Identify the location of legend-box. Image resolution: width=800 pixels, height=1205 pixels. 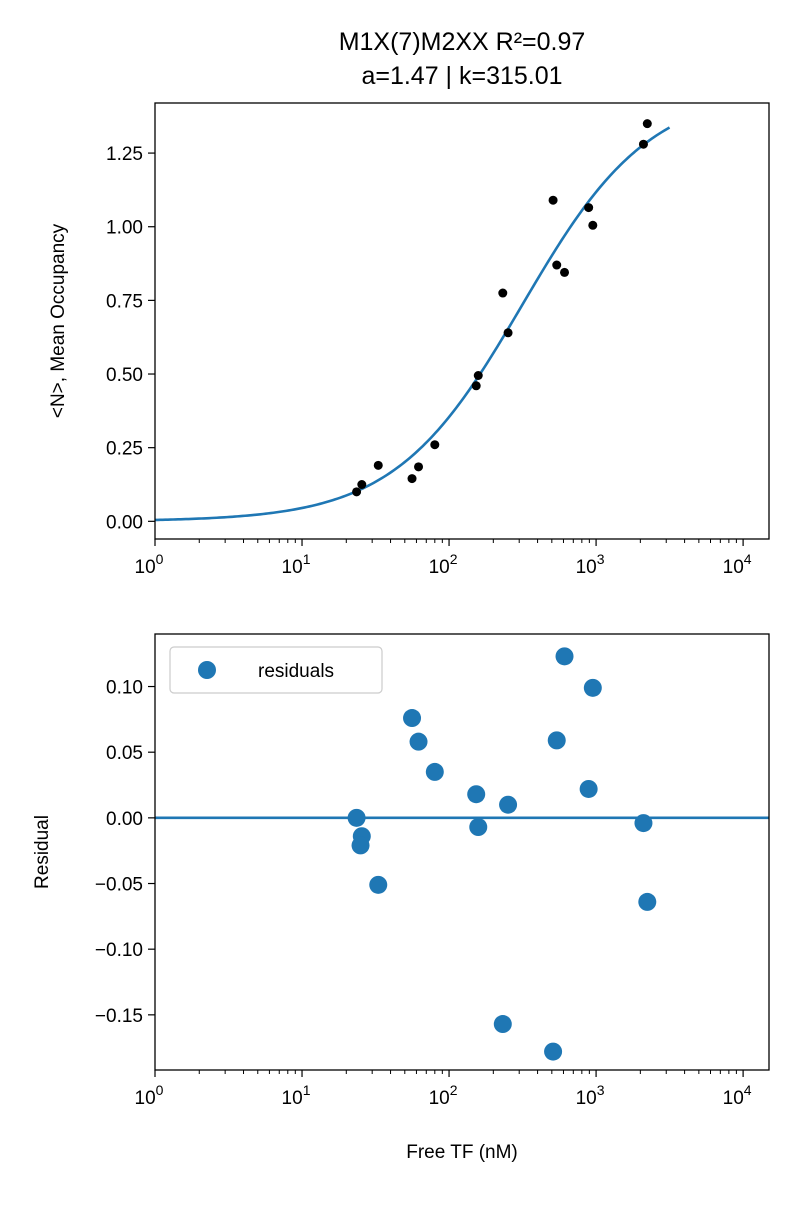
(276, 670).